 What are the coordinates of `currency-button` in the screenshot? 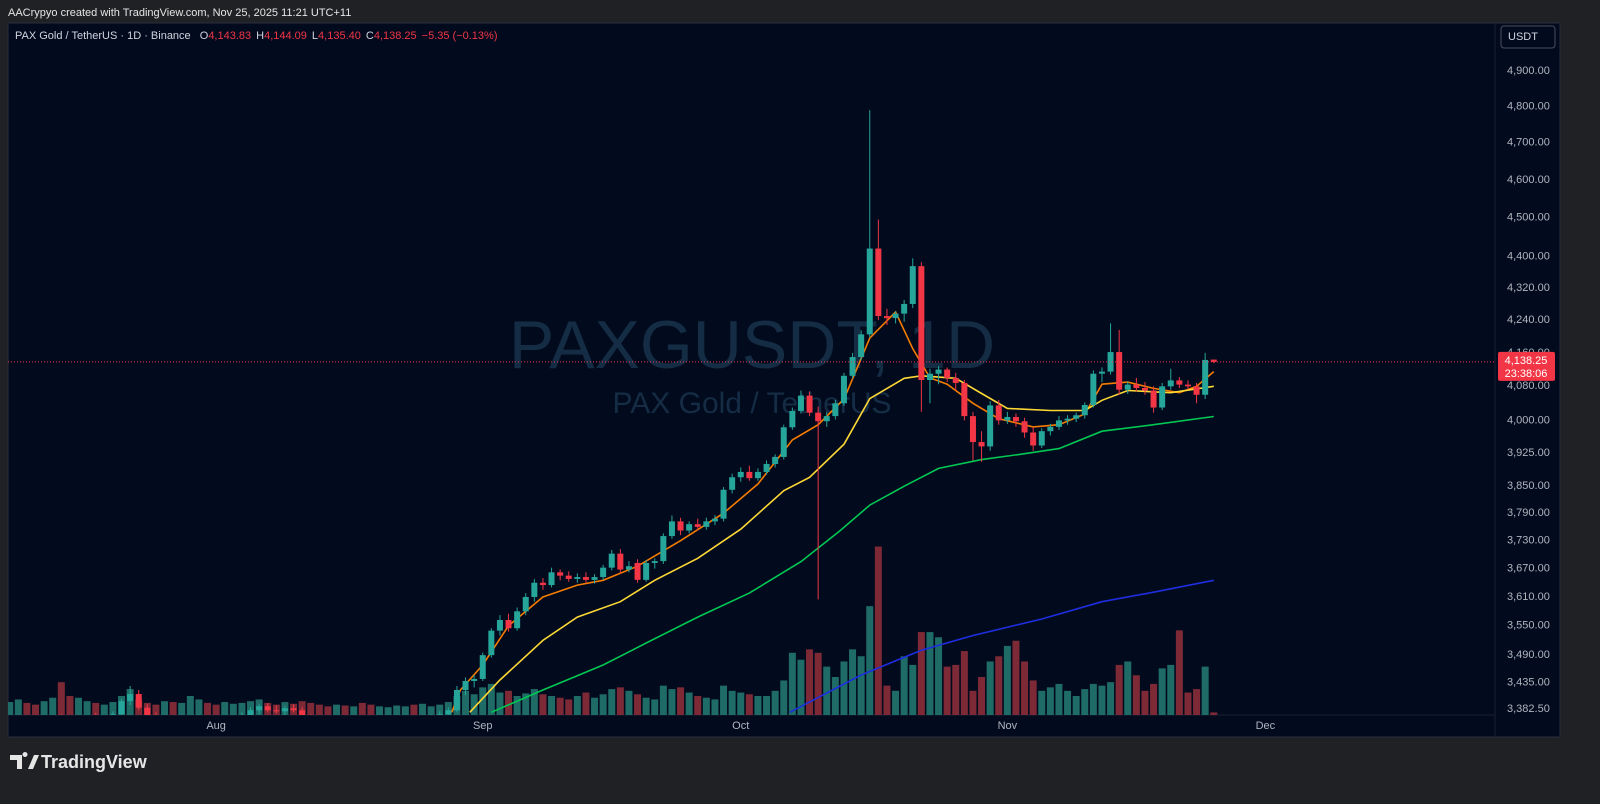 It's located at (1528, 37).